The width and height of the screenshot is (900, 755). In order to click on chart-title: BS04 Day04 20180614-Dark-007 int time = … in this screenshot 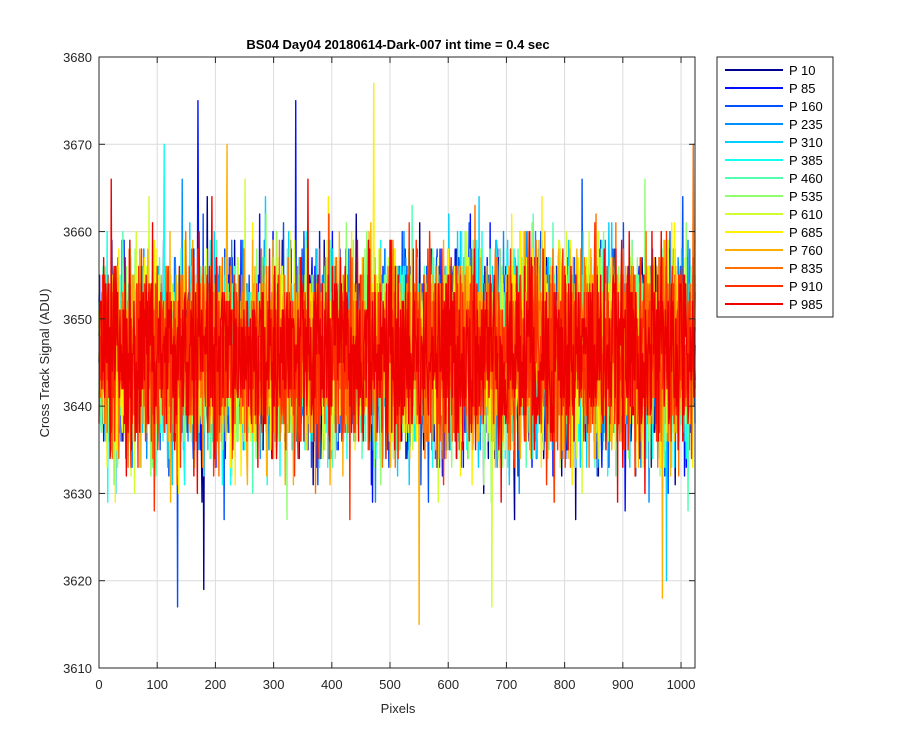, I will do `click(397, 44)`.